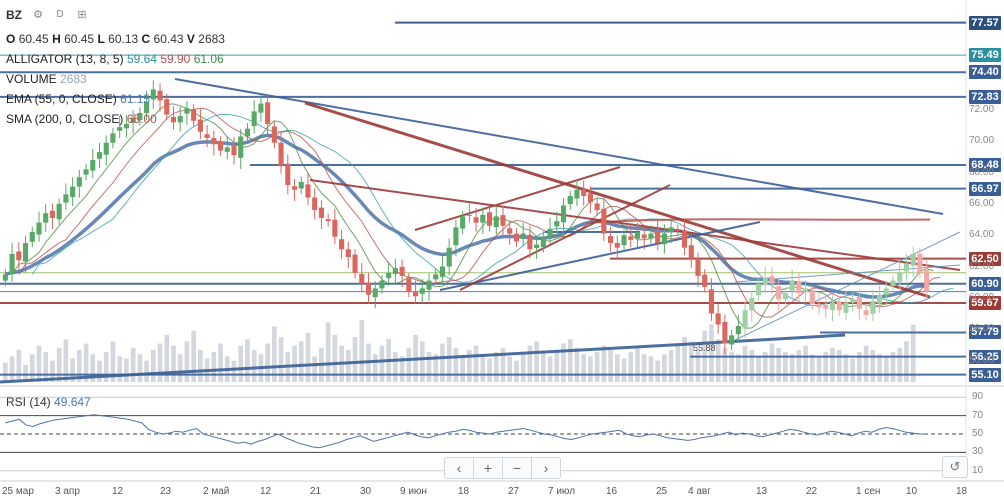  Describe the element at coordinates (79, 39) in the screenshot. I see `high-value: 60.45` at that location.